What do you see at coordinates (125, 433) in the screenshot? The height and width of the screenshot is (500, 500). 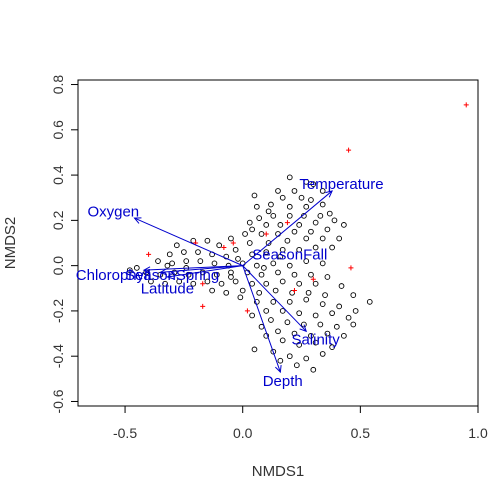 I see `x-tick-label: -0.5` at bounding box center [125, 433].